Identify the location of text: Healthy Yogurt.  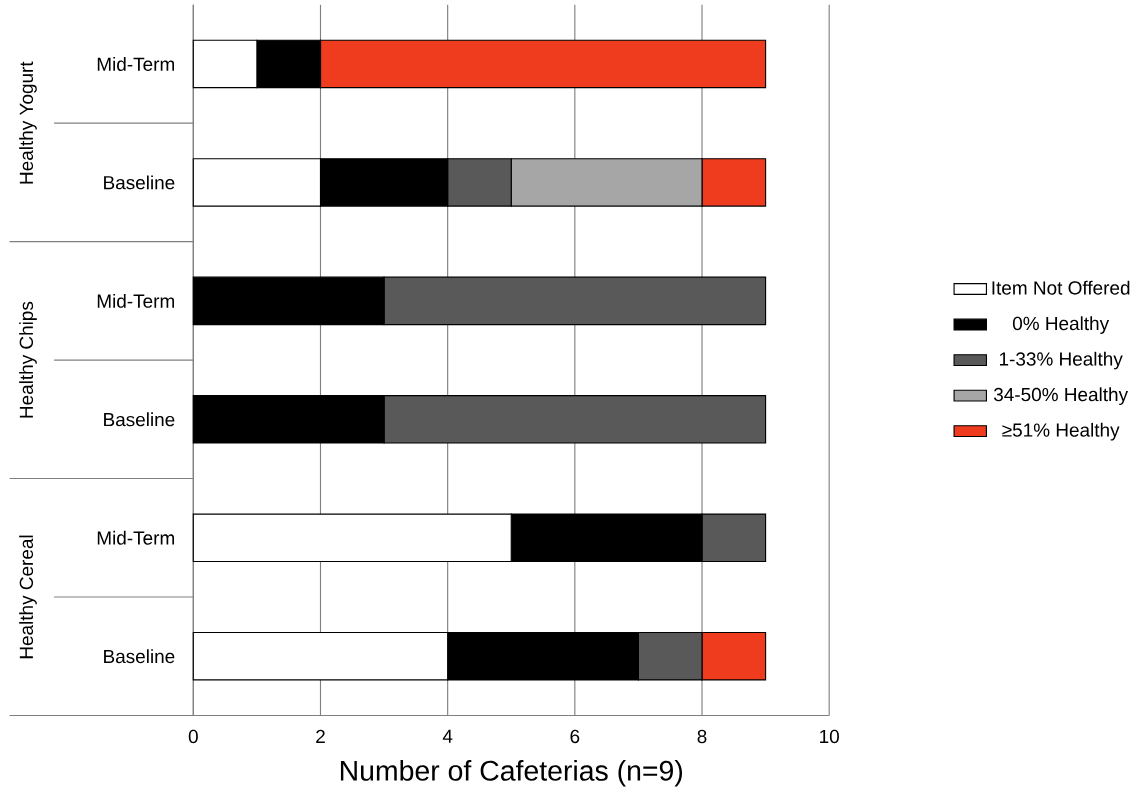
(28, 122).